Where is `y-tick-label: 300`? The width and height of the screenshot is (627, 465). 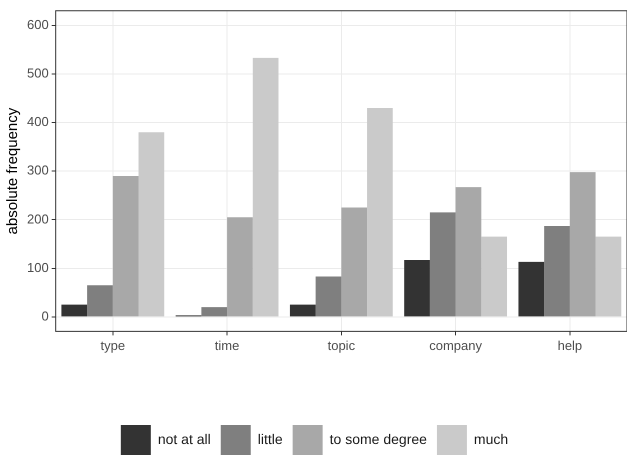
y-tick-label: 300 is located at coordinates (37, 170).